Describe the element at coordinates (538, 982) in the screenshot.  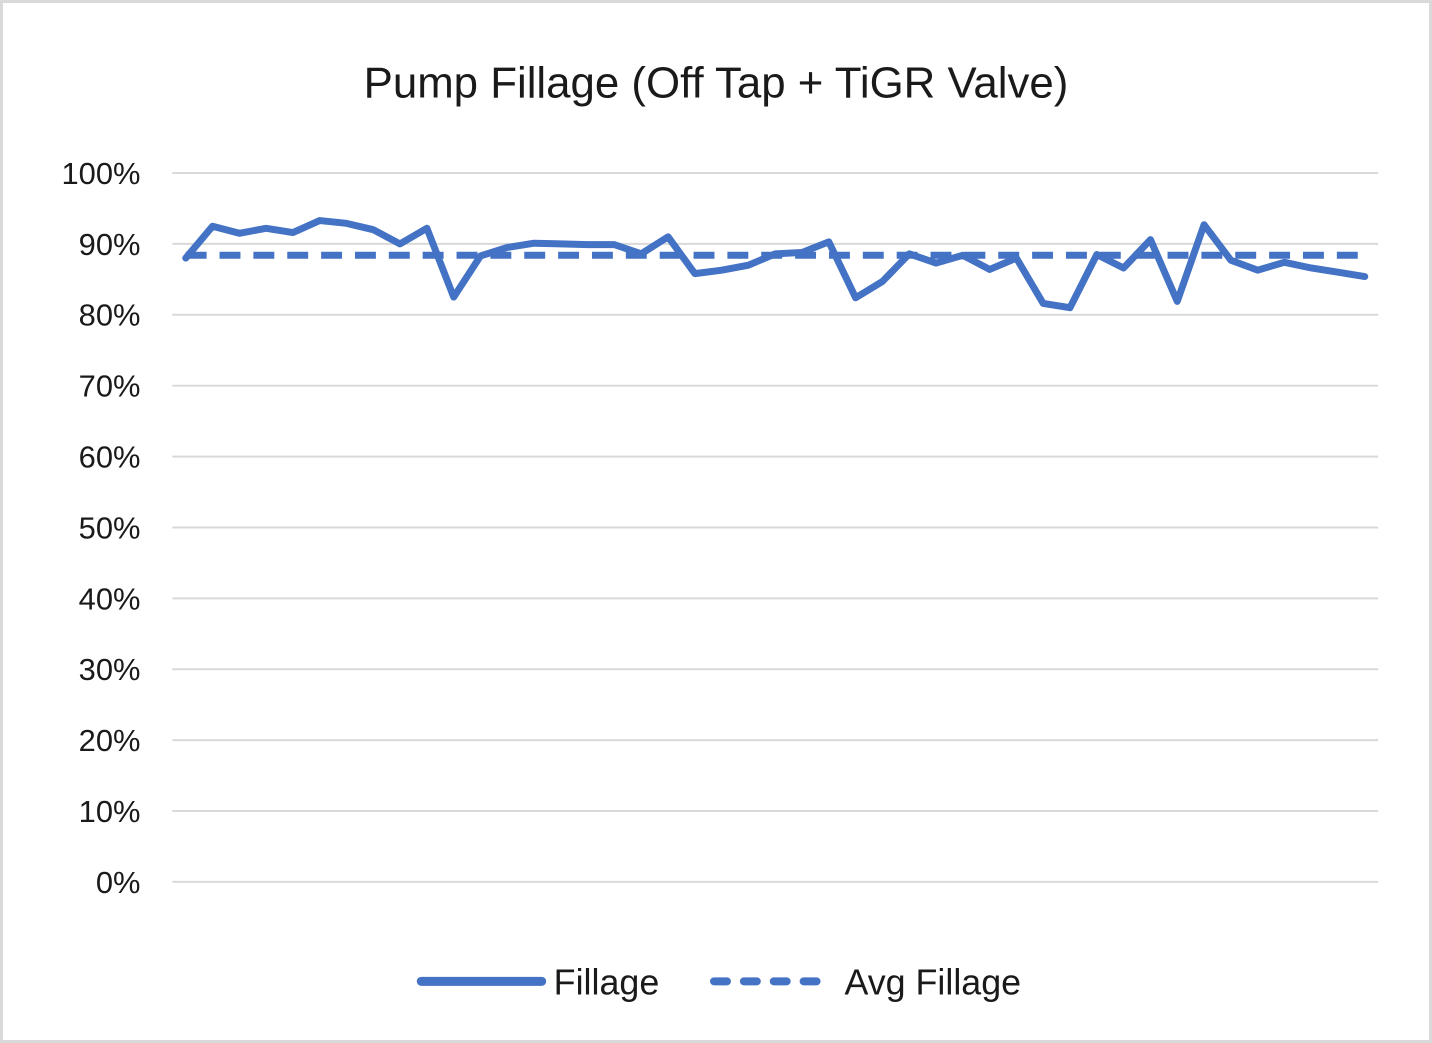
I see `legend-item-fillage: Fillage` at that location.